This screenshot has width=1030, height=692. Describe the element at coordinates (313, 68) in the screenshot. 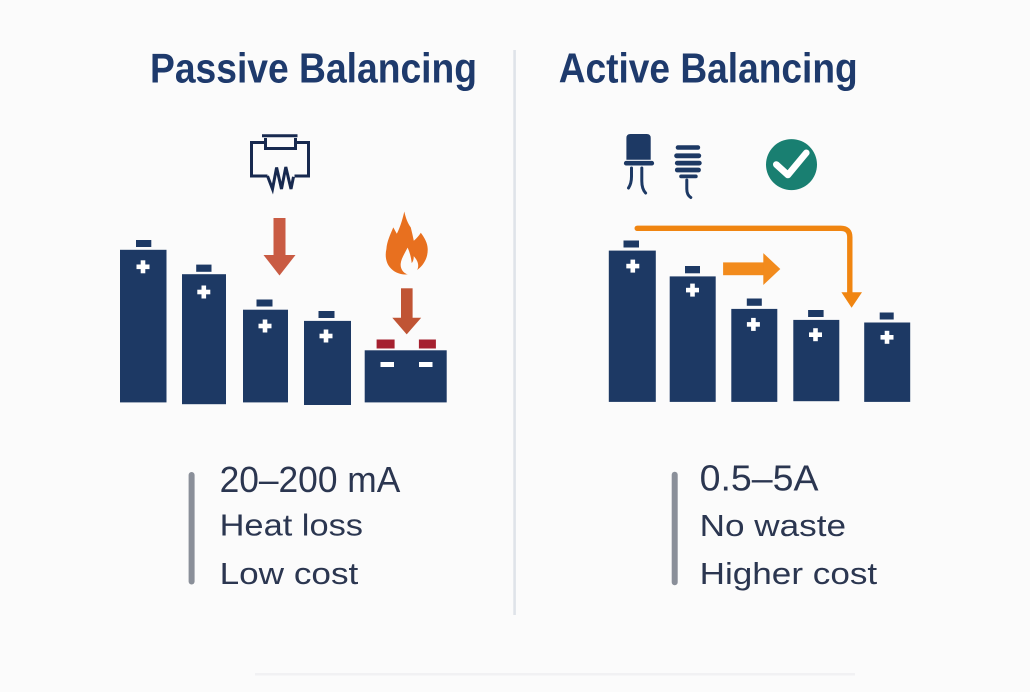

I see `svg-text: Passive Balancing` at that location.